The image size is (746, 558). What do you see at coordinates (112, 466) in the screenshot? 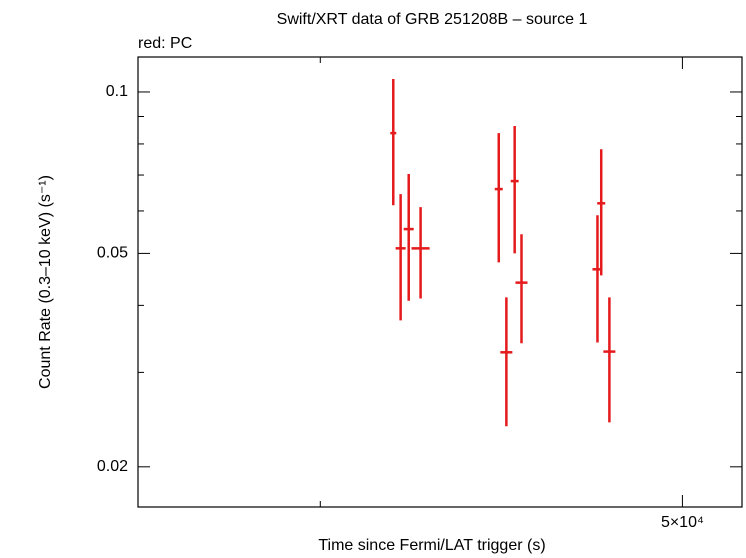
I see `y-tick-label: 0.02` at bounding box center [112, 466].